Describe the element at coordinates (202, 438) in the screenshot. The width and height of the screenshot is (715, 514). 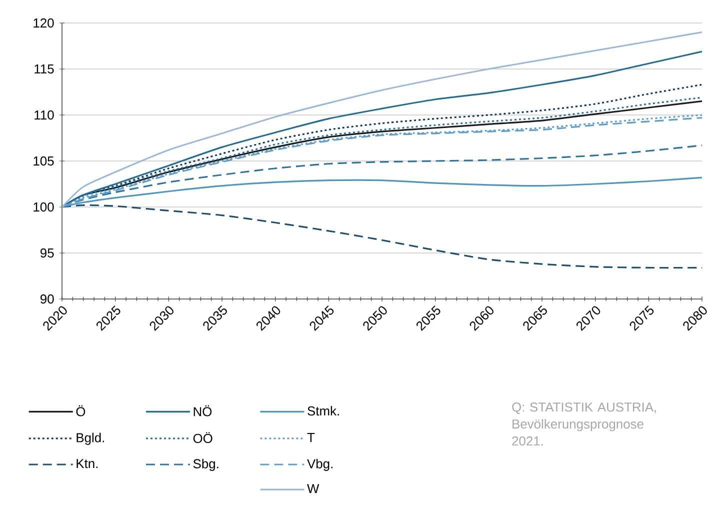
I see `legend-label: OÖ` at that location.